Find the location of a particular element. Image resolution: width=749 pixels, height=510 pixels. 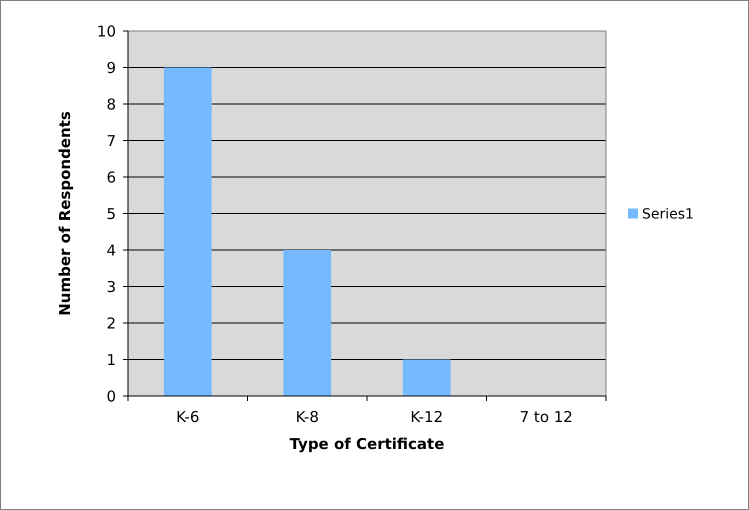

y-tick-label: 7 is located at coordinates (111, 141).